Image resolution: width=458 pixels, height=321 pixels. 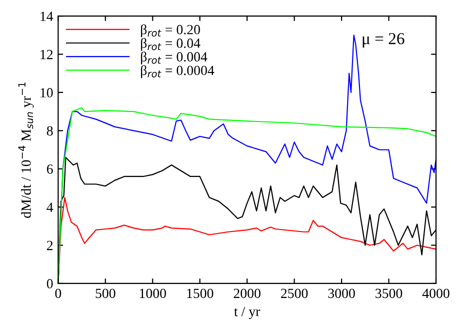 I want to click on x-tick-label: 500, so click(x=106, y=293).